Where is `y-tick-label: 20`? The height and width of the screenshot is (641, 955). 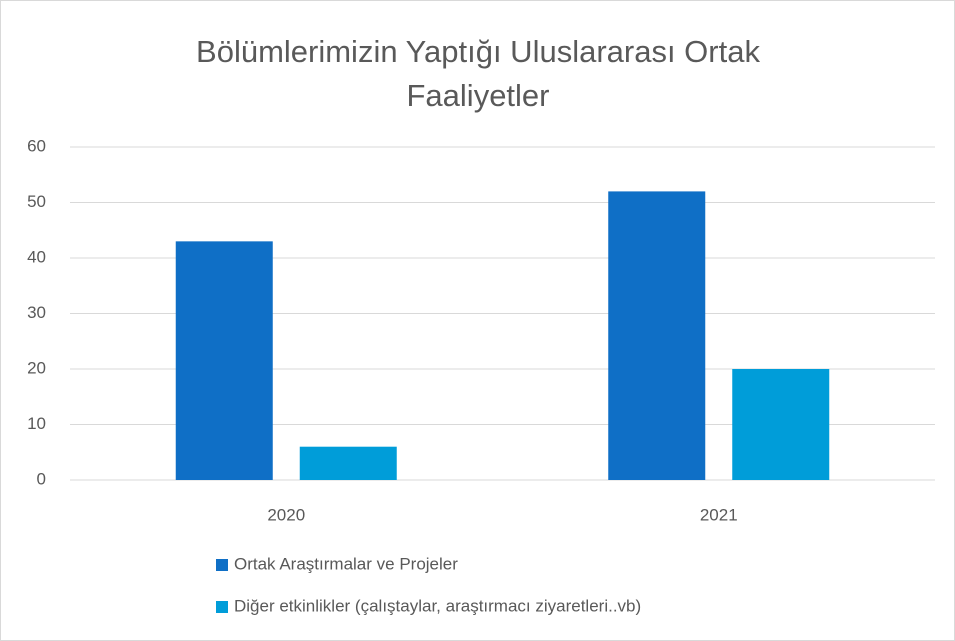 y-tick-label: 20 is located at coordinates (36, 367).